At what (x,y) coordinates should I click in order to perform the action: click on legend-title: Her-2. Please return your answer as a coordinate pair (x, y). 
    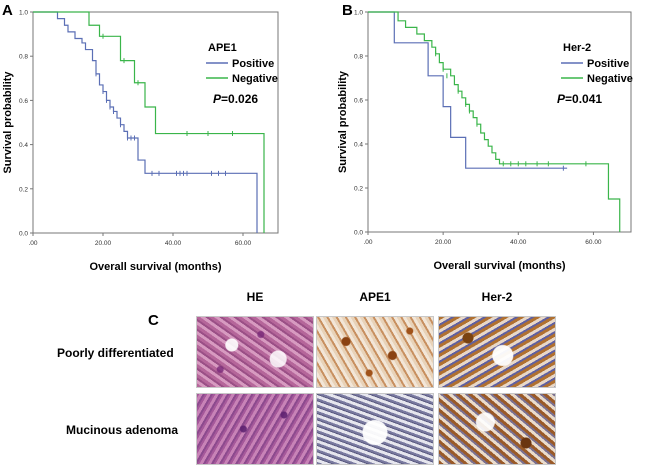
    Looking at the image, I should click on (577, 48).